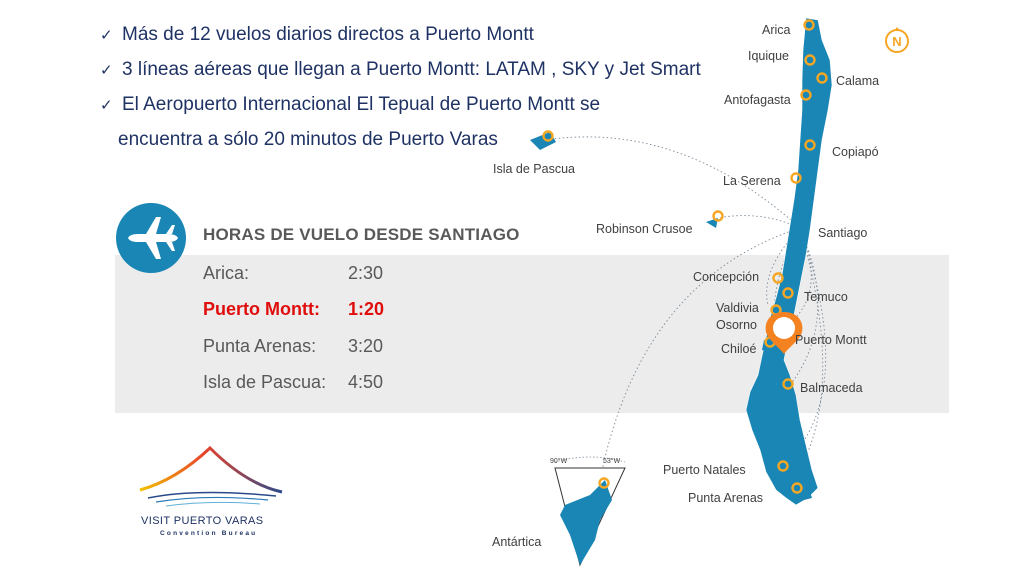 The image size is (1024, 576). I want to click on map-label-calama: Calama, so click(858, 81).